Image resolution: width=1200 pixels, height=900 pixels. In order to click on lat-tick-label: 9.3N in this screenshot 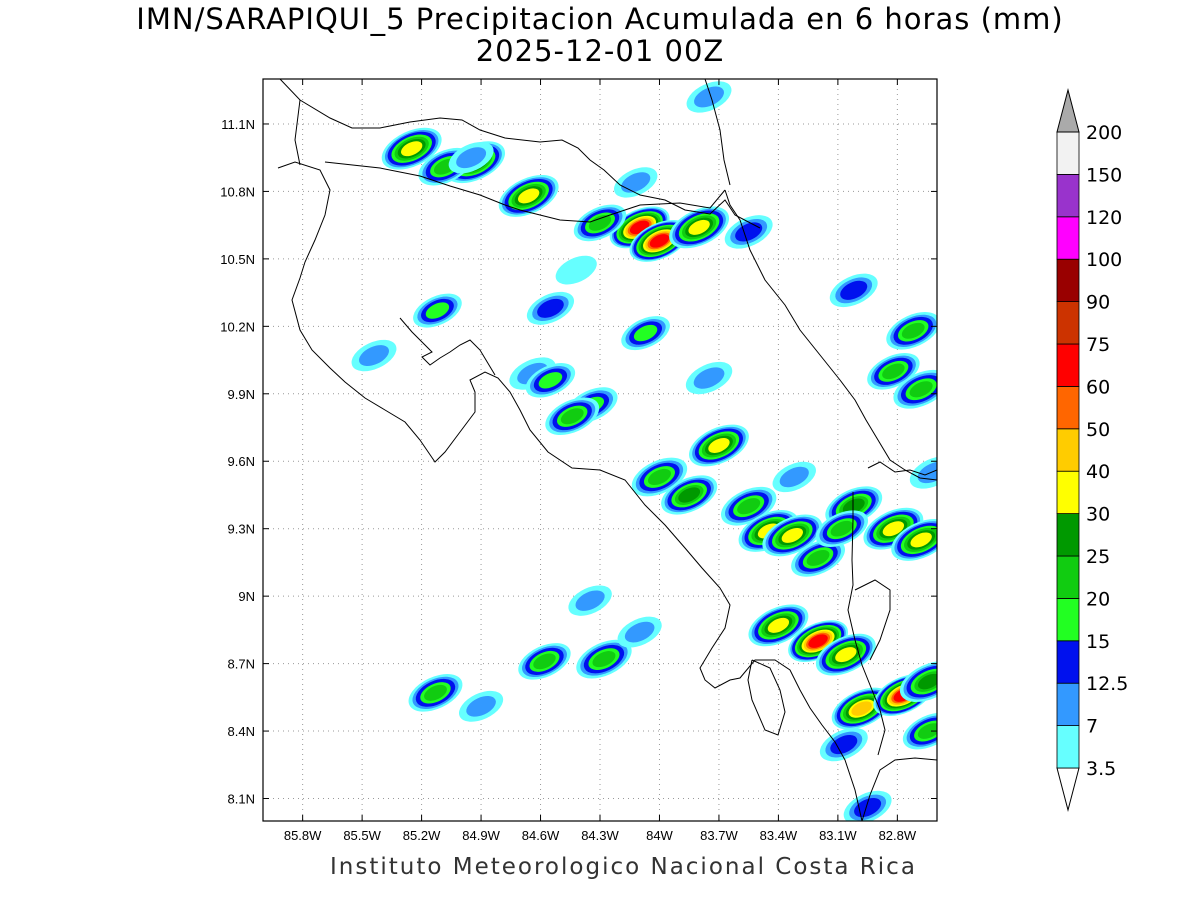, I will do `click(241, 529)`.